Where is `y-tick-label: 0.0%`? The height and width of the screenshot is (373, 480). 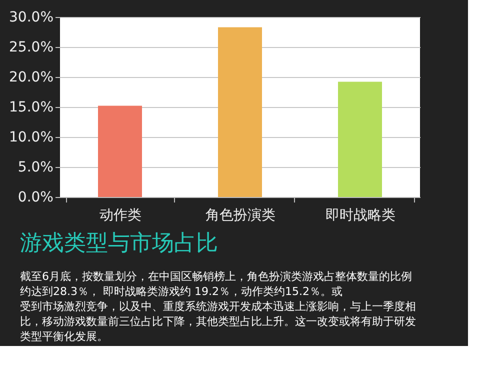 y-tick-label: 0.0% is located at coordinates (36, 198).